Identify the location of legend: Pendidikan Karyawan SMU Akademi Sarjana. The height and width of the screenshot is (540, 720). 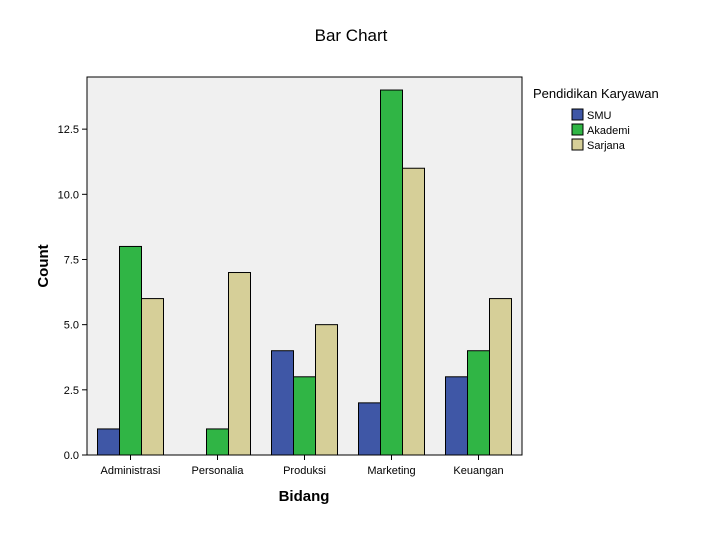
(596, 119).